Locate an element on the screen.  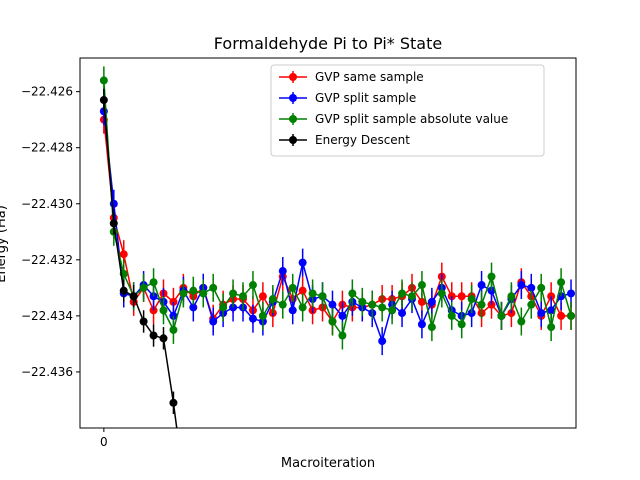
y-axis-label: Energy (Ha) is located at coordinates (4, 244).